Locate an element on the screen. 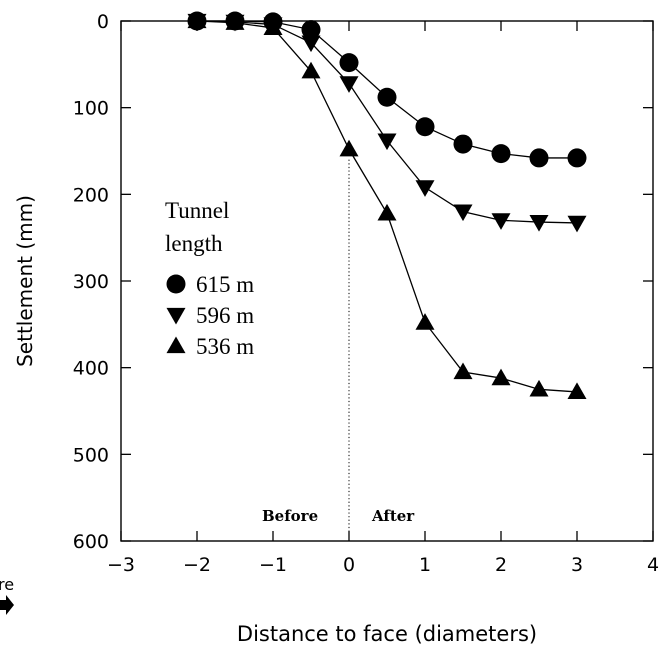 This screenshot has width=667, height=656. x-axis-label: Distance to face (diameters) is located at coordinates (387, 634).